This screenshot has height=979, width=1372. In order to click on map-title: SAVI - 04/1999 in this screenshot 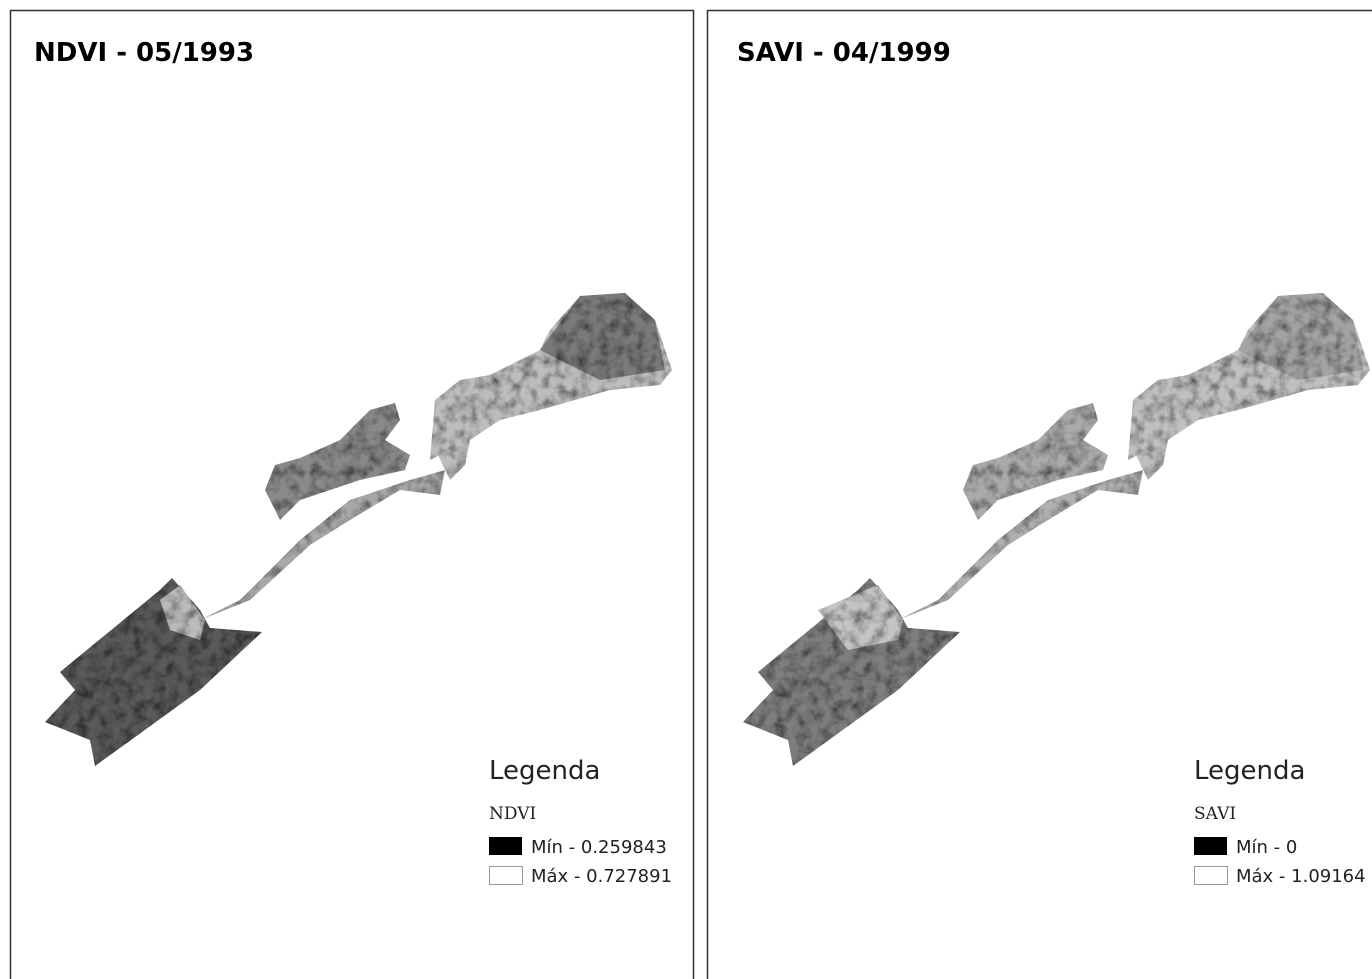, I will do `click(844, 53)`.